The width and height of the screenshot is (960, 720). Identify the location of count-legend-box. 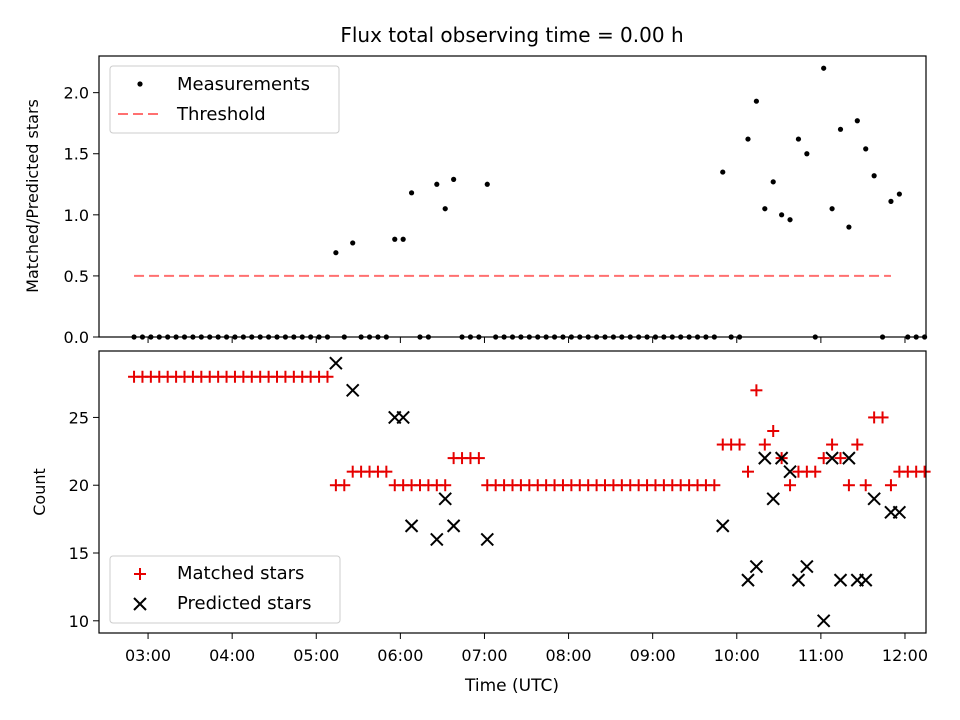
(225, 589).